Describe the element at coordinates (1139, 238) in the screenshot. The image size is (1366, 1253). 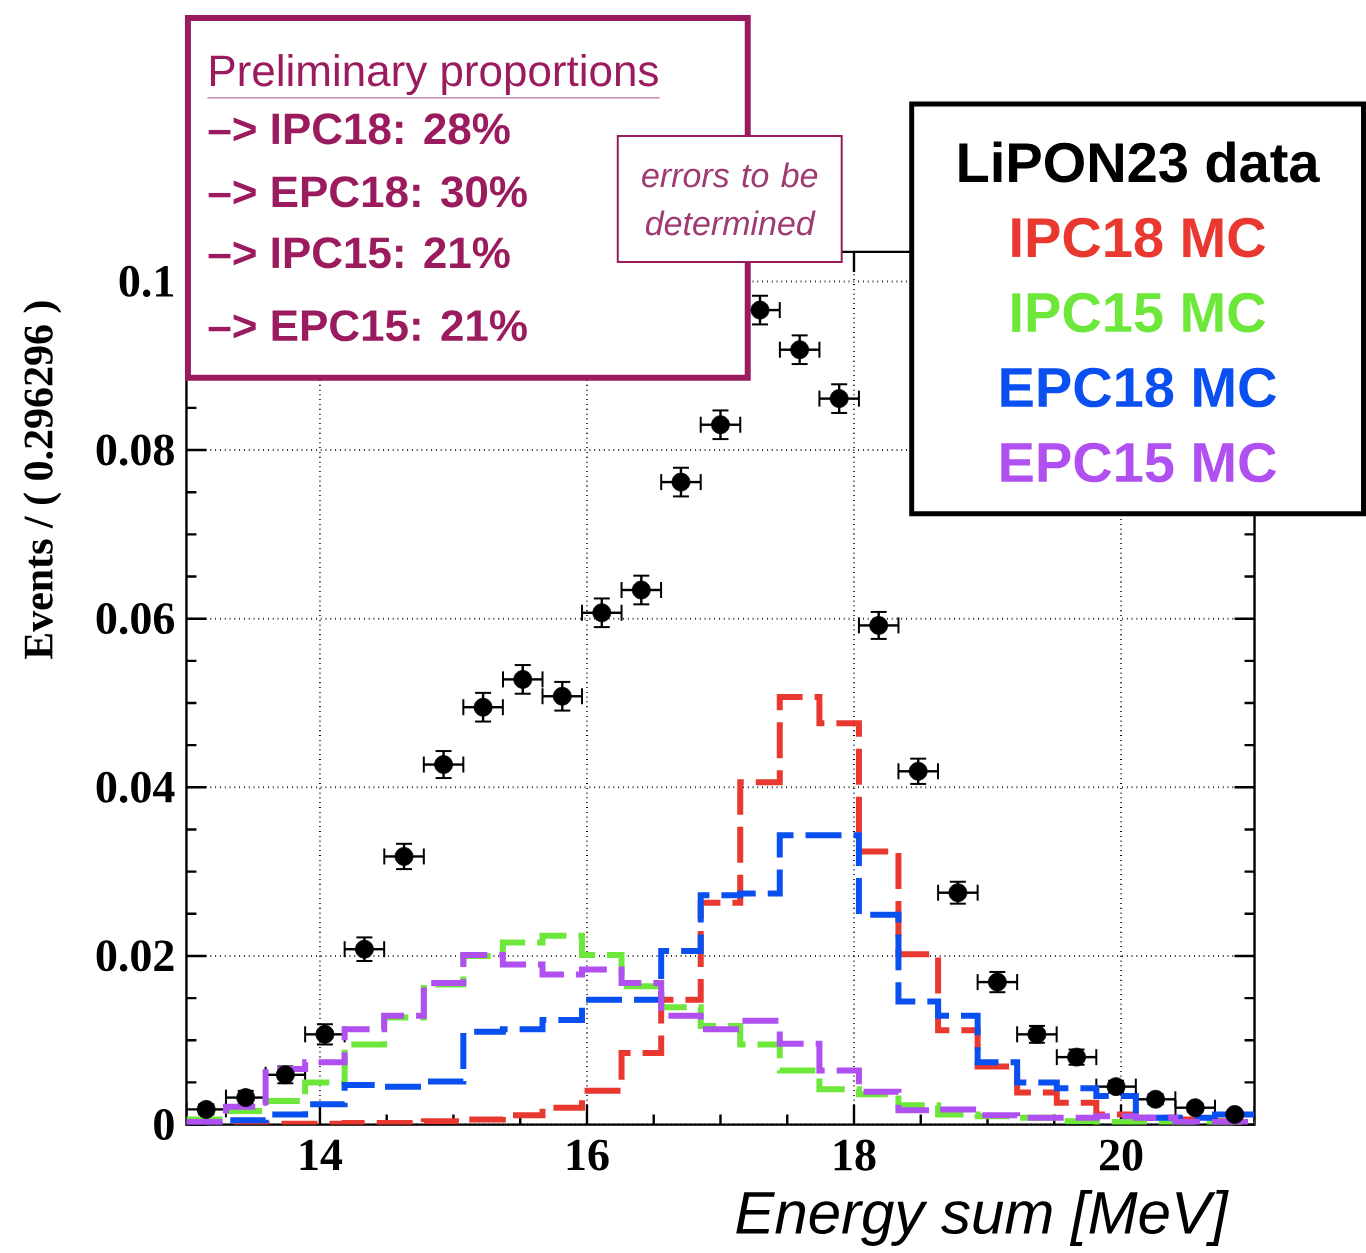
I see `text: IPC18 MC` at that location.